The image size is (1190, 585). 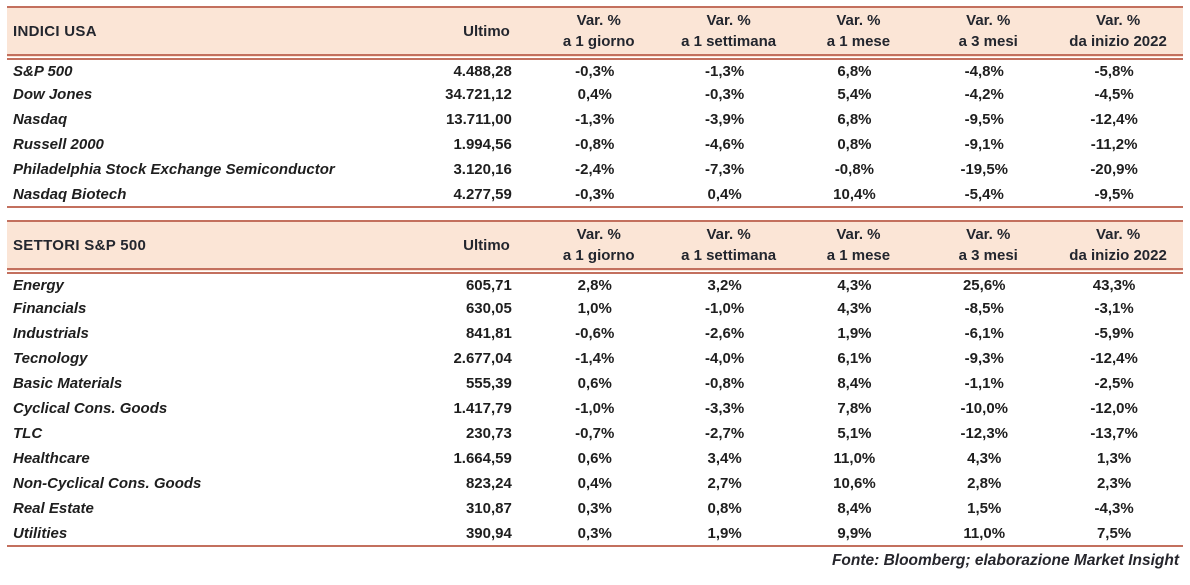 I want to click on var-value: 6,8%, so click(x=854, y=71).